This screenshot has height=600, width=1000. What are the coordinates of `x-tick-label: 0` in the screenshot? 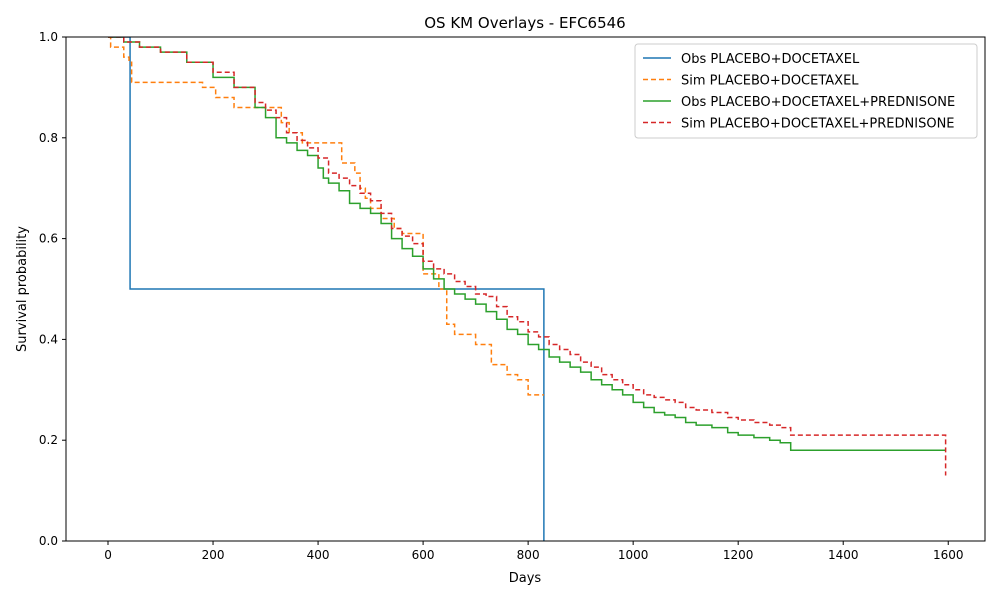 It's located at (108, 555).